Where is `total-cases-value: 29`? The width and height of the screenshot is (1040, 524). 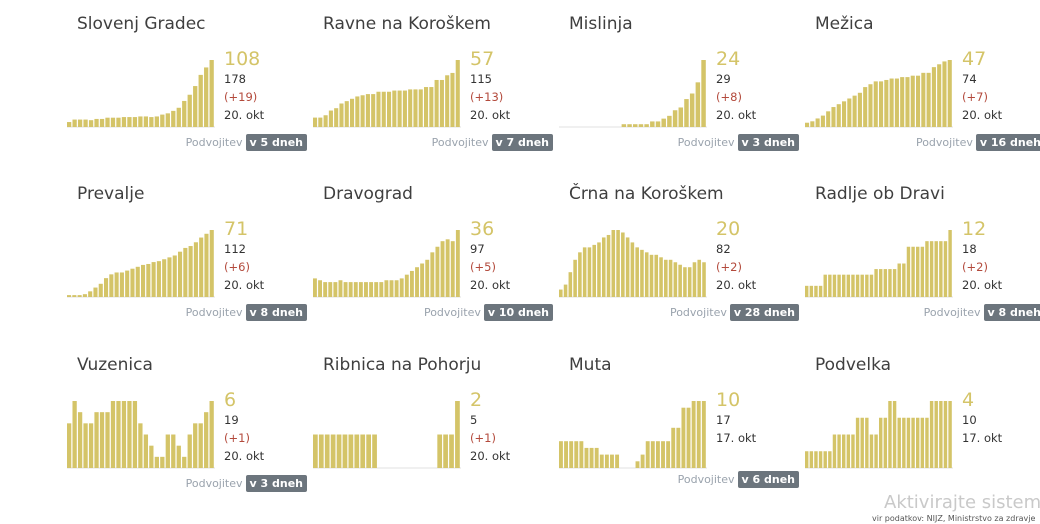
total-cases-value: 29 is located at coordinates (723, 79).